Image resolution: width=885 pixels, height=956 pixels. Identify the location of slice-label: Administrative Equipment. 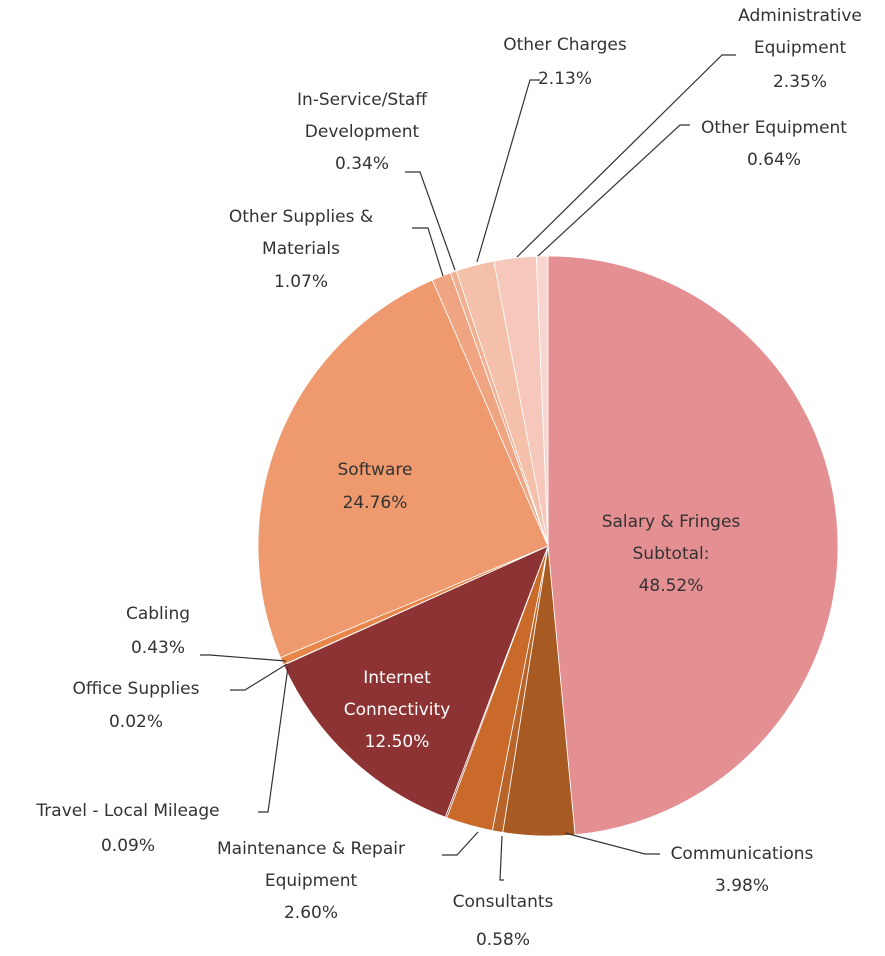
(800, 32).